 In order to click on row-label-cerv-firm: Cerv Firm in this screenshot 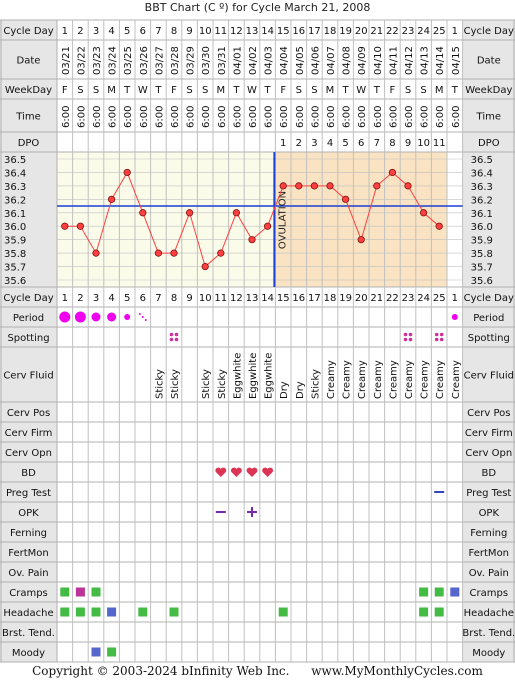, I will do `click(29, 433)`.